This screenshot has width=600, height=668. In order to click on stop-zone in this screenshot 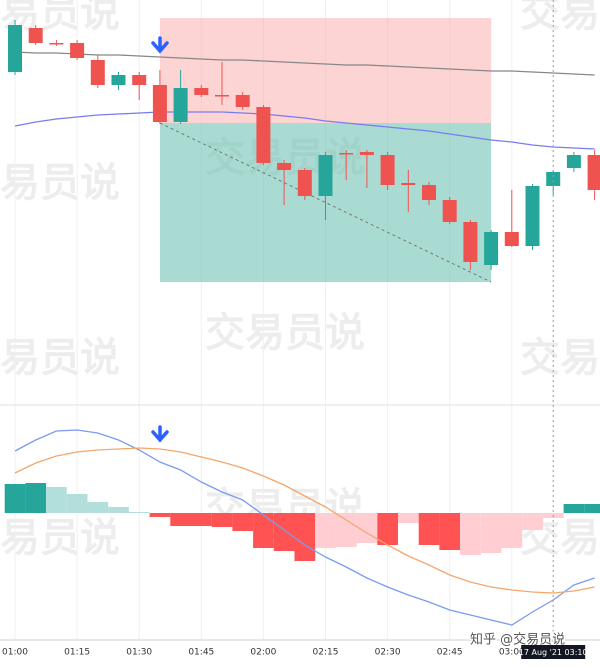, I will do `click(325, 70)`.